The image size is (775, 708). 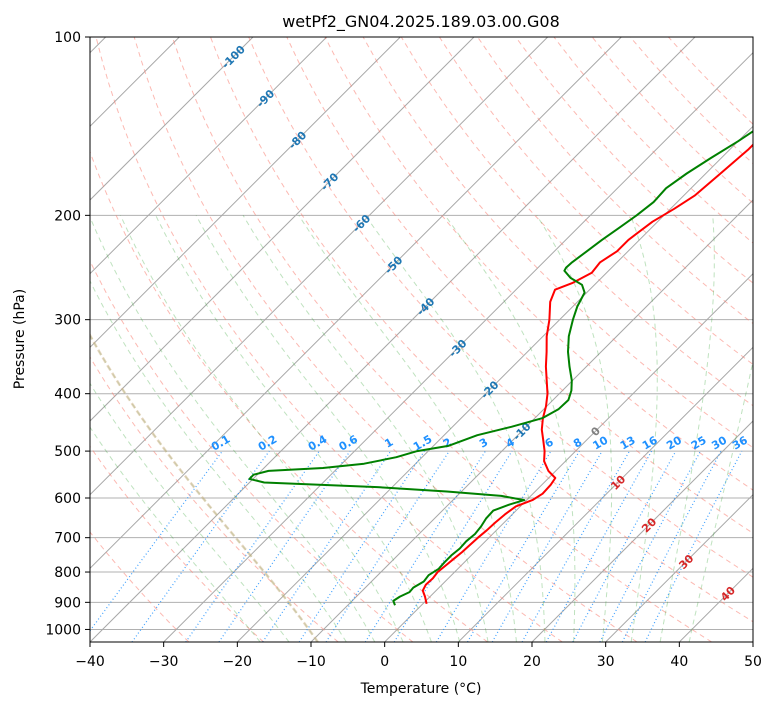 What do you see at coordinates (267, 443) in the screenshot?
I see `mixing-ratio-label: 0.2` at bounding box center [267, 443].